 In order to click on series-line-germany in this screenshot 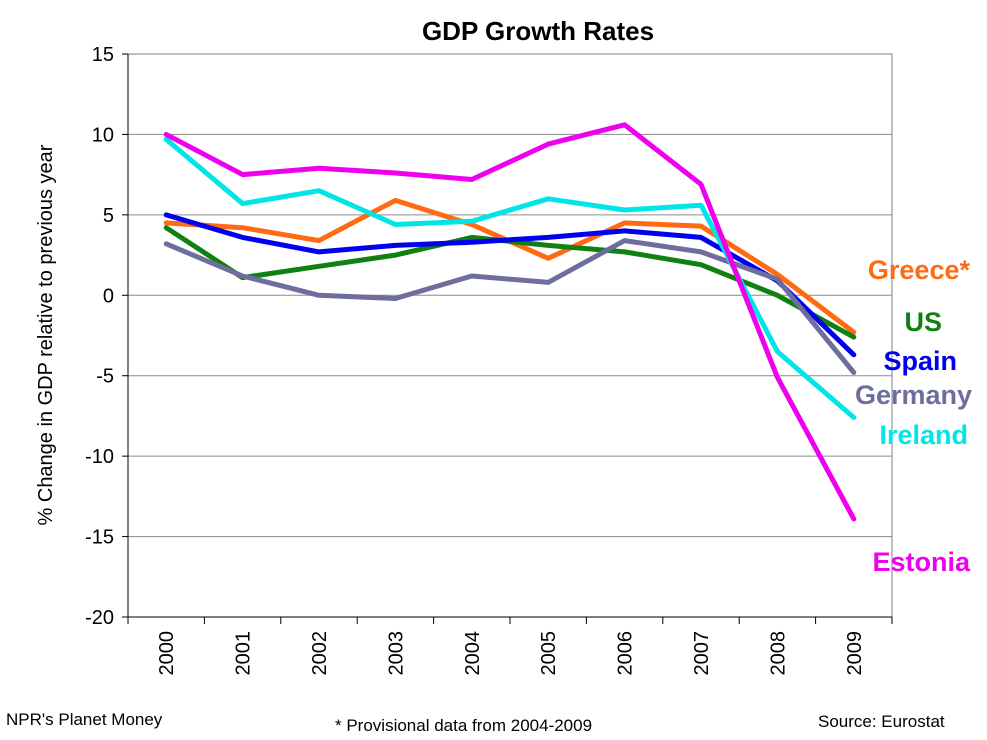, I will do `click(510, 306)`.